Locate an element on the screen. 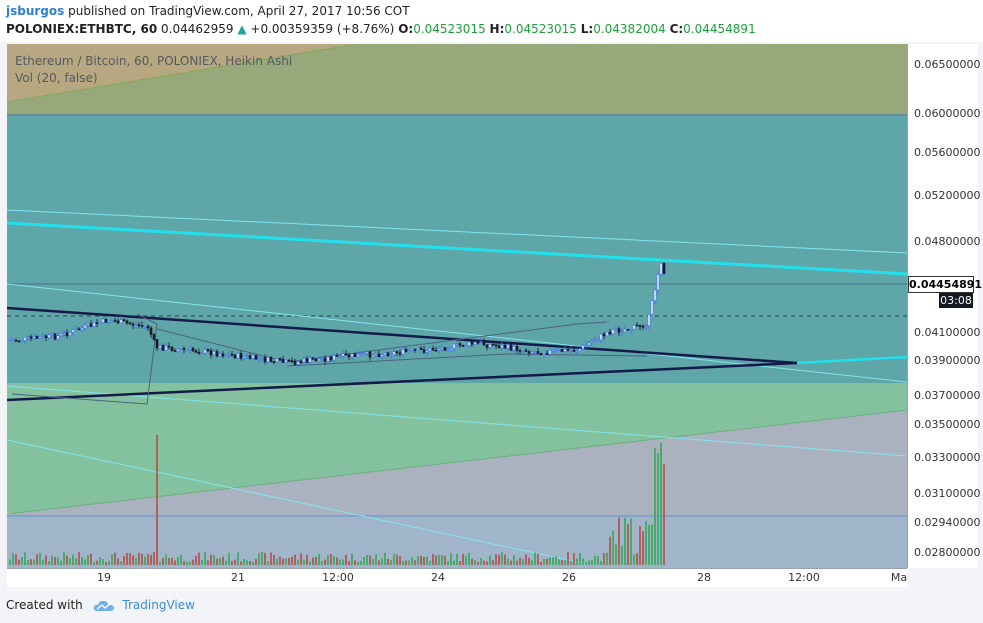 The height and width of the screenshot is (623, 983). author-link: jsburgos is located at coordinates (35, 11).